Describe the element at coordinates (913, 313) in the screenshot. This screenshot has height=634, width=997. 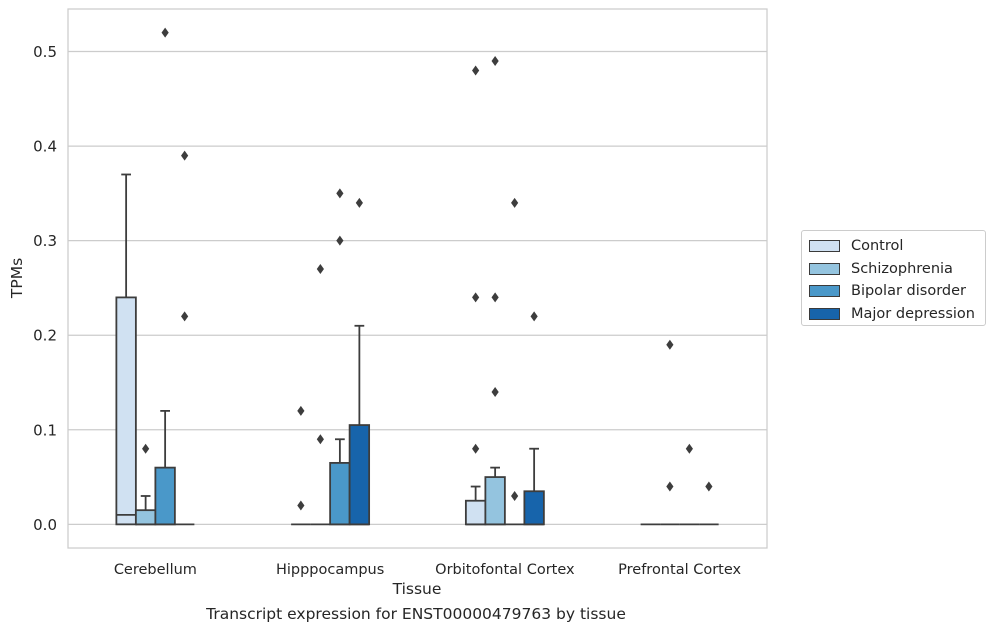
I see `legend-label: Major depression` at that location.